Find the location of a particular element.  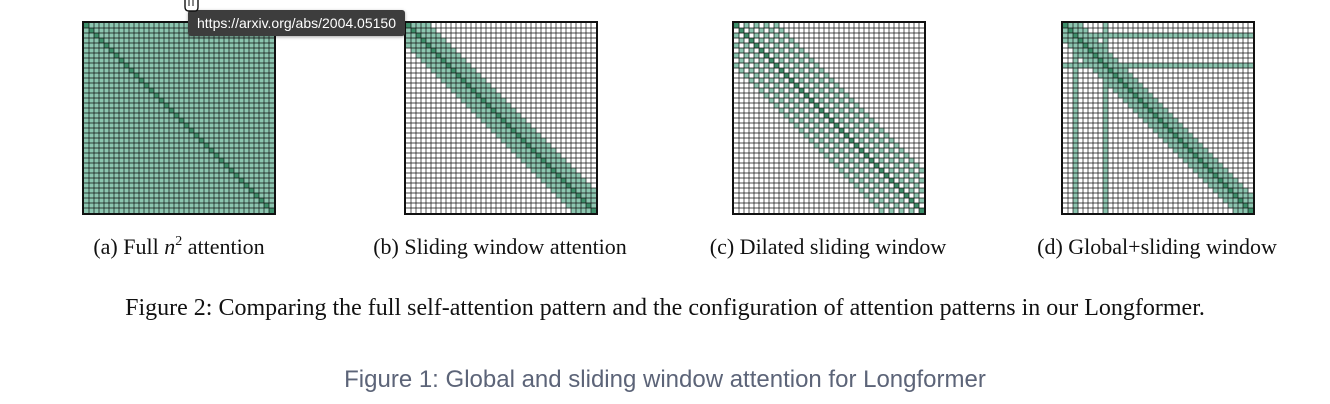

label-full-suffix: attention is located at coordinates (223, 246).